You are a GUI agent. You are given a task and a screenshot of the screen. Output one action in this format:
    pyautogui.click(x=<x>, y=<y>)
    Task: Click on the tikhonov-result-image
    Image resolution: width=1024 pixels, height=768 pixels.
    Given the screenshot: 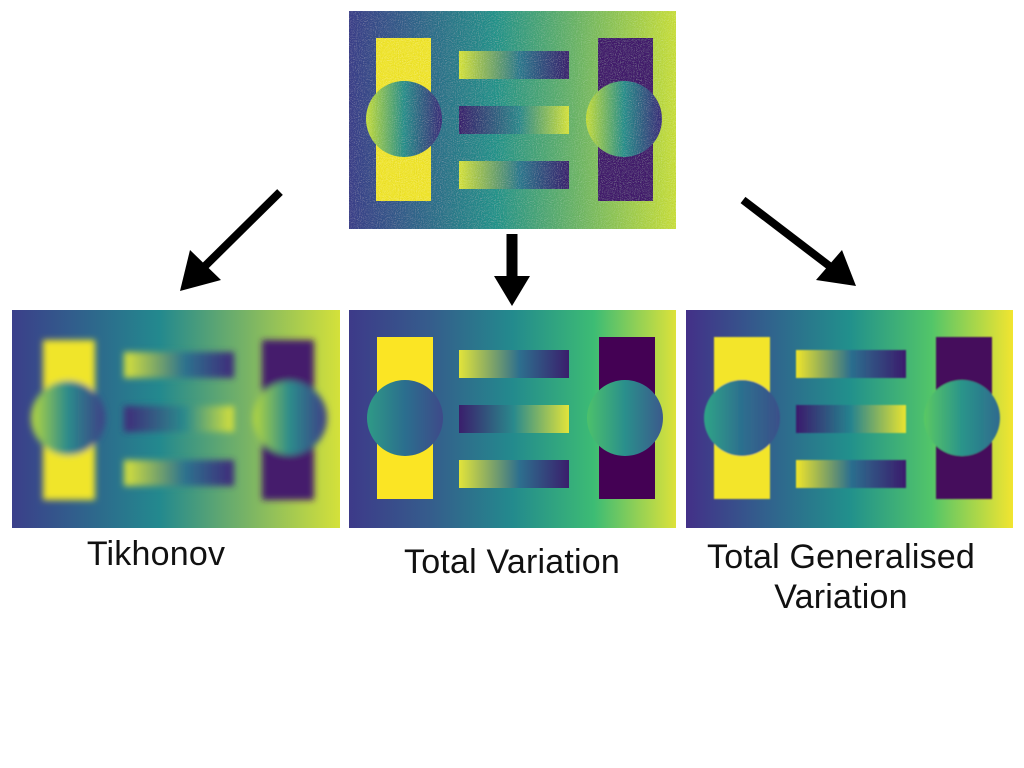 What is the action you would take?
    pyautogui.click(x=176, y=419)
    